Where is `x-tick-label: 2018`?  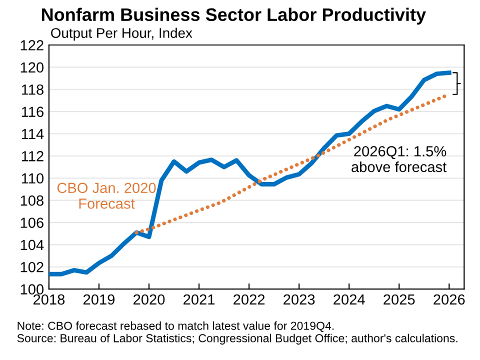
x-tick-label: 2018 is located at coordinates (49, 299).